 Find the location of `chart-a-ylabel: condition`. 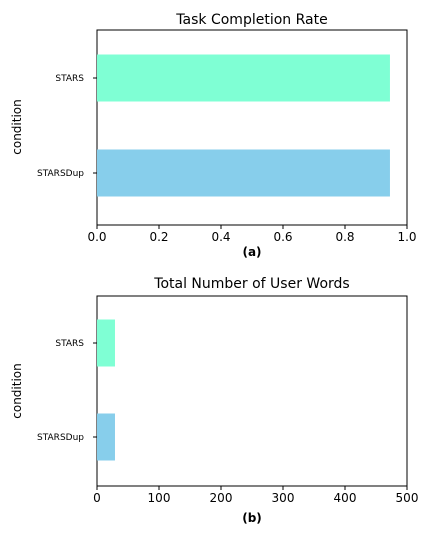

chart-a-ylabel: condition is located at coordinates (17, 126).